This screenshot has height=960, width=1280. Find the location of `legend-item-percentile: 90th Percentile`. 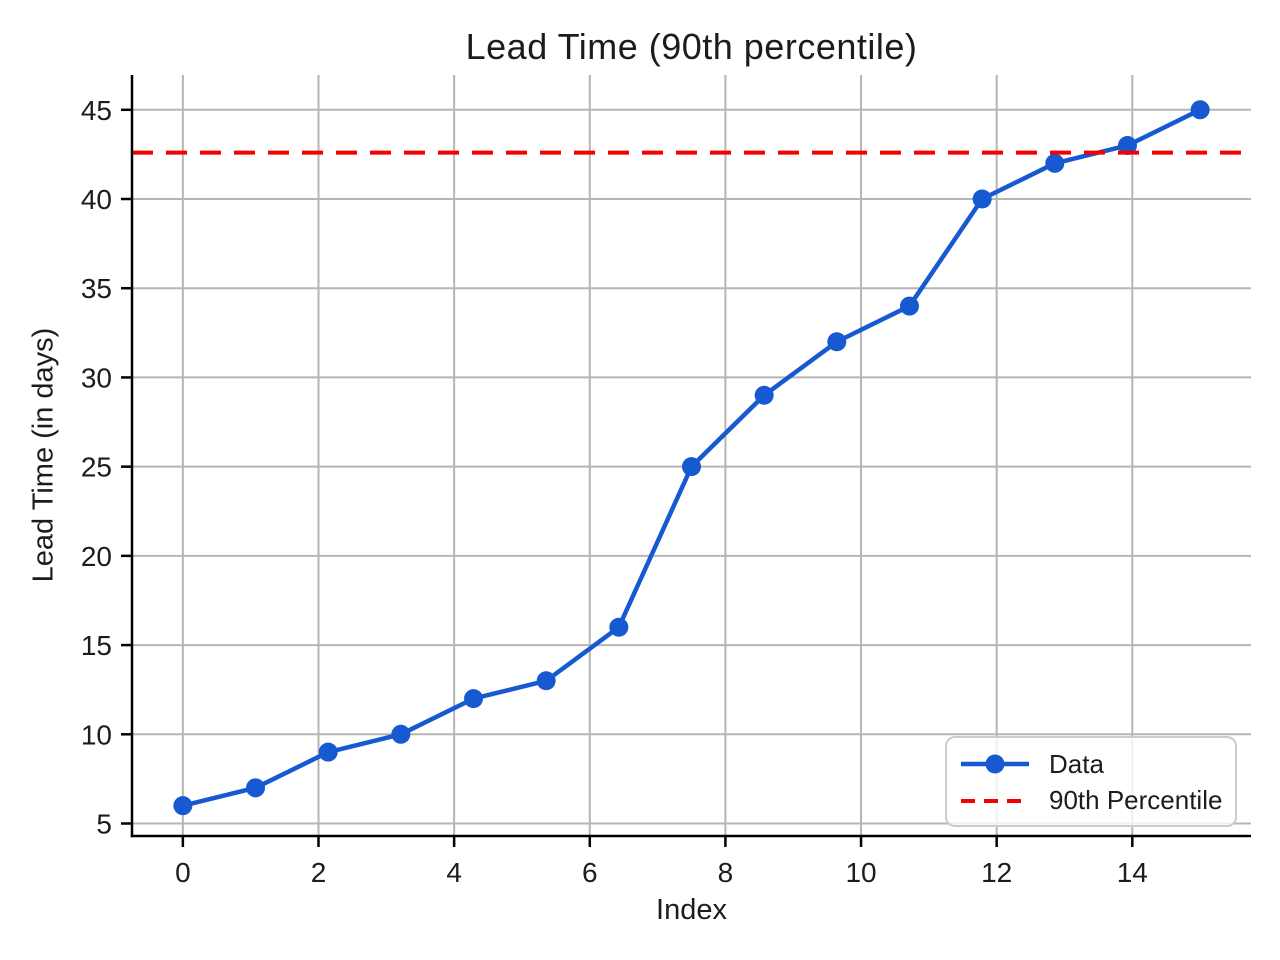

legend-item-percentile: 90th Percentile is located at coordinates (1092, 801).